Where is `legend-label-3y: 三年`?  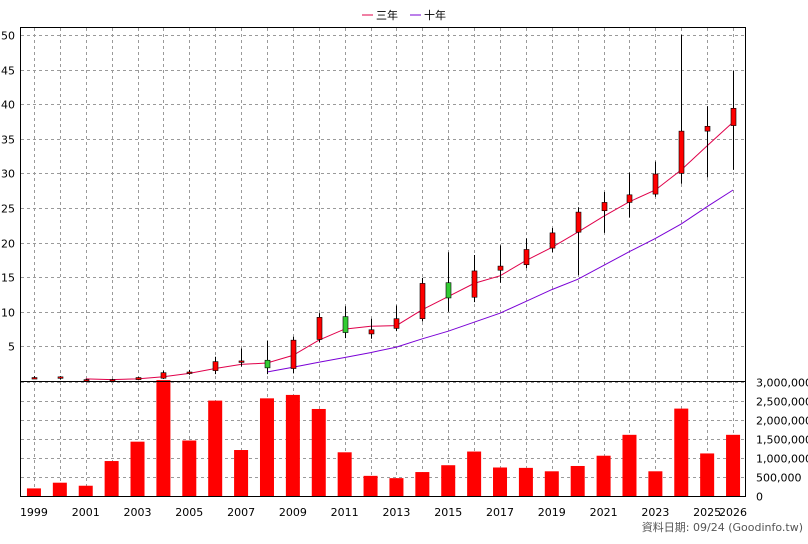
legend-label-3y: 三年 is located at coordinates (387, 15).